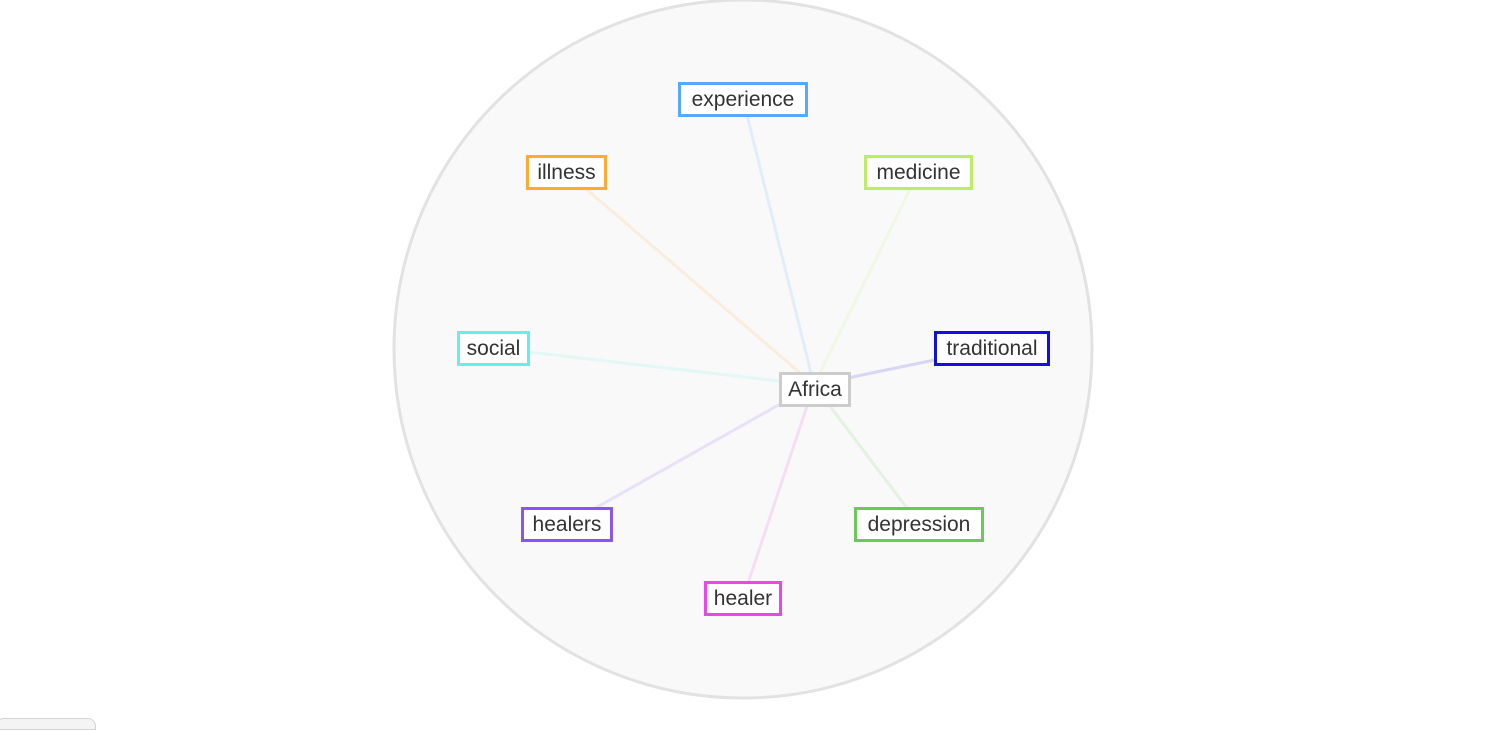 This screenshot has height=730, width=1508. I want to click on node-label: traditional, so click(992, 348).